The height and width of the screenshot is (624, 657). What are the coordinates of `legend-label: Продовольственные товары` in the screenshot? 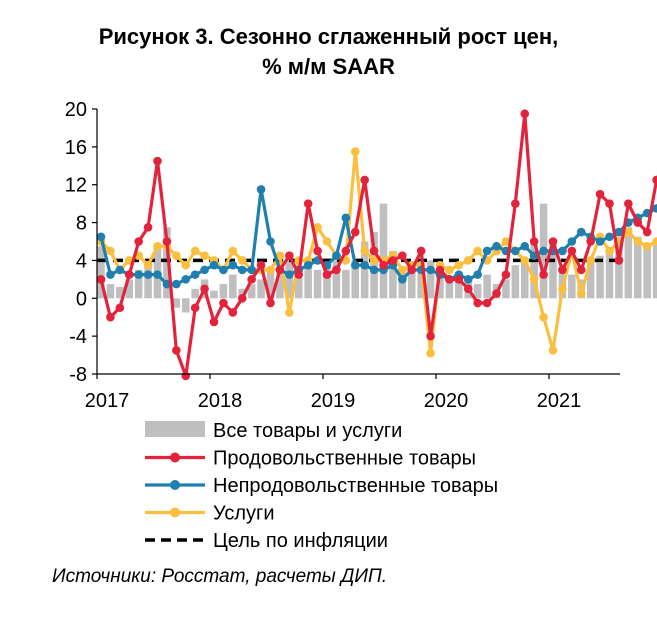 It's located at (344, 459).